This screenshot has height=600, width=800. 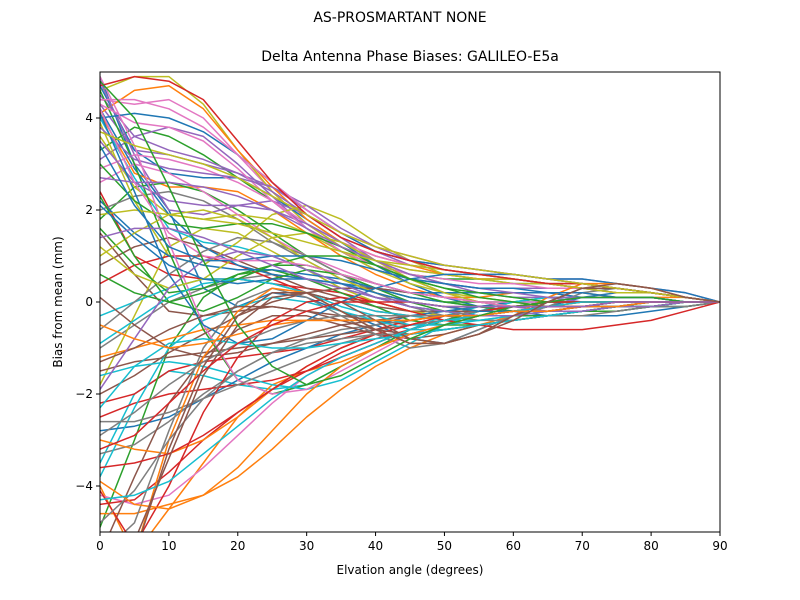 I want to click on x-axis-label: Elvation angle (degrees), so click(x=410, y=570).